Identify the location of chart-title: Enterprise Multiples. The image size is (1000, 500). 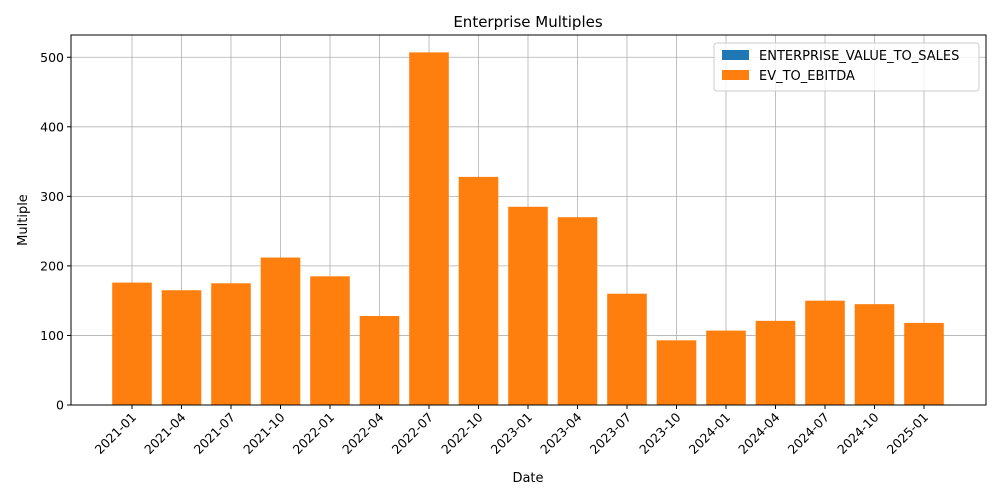
(528, 22).